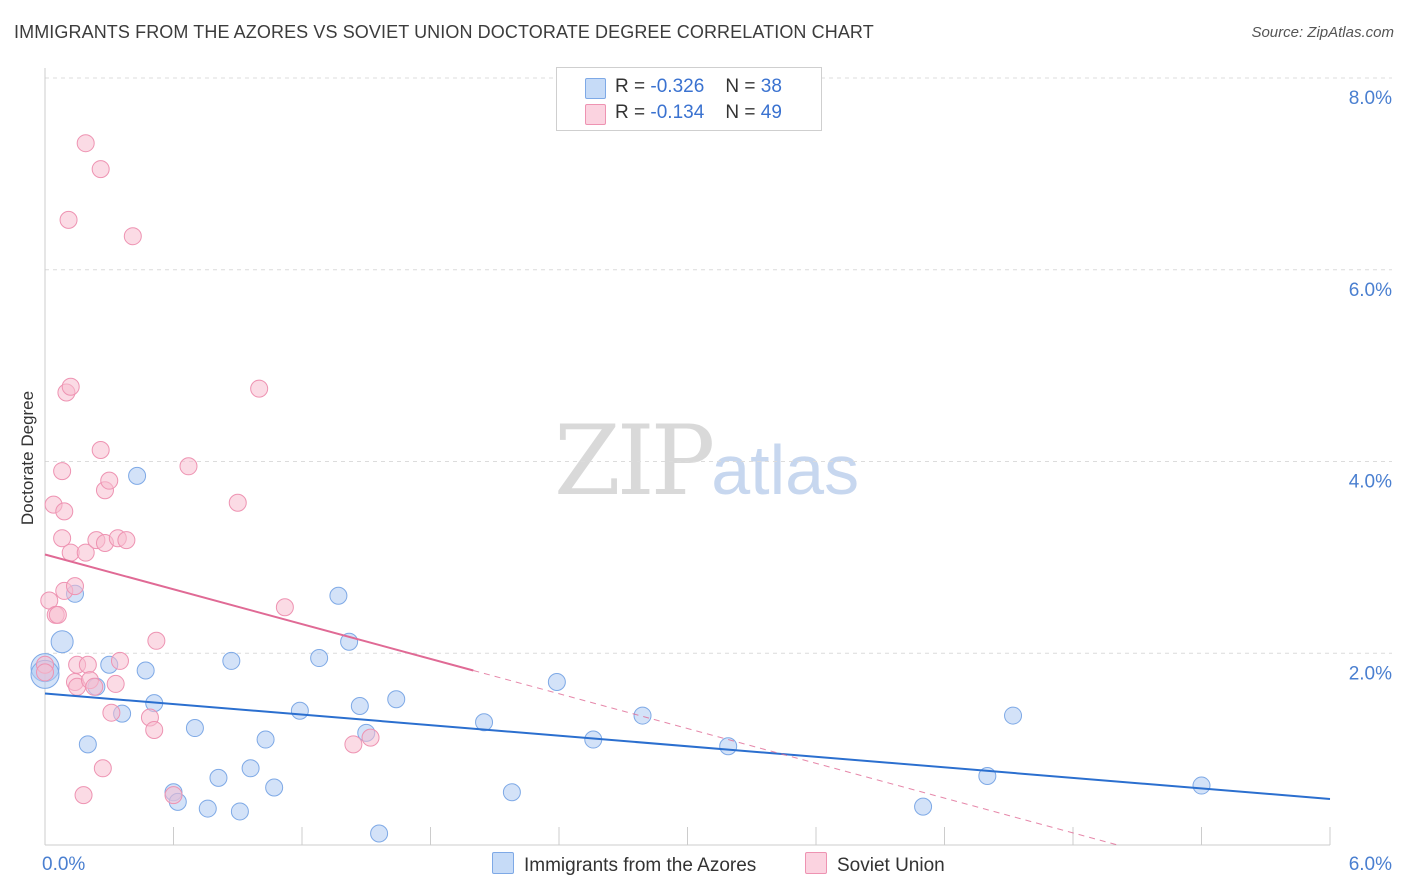  Describe the element at coordinates (1370, 98) in the screenshot. I see `y-tick-label: 8.0%` at that location.